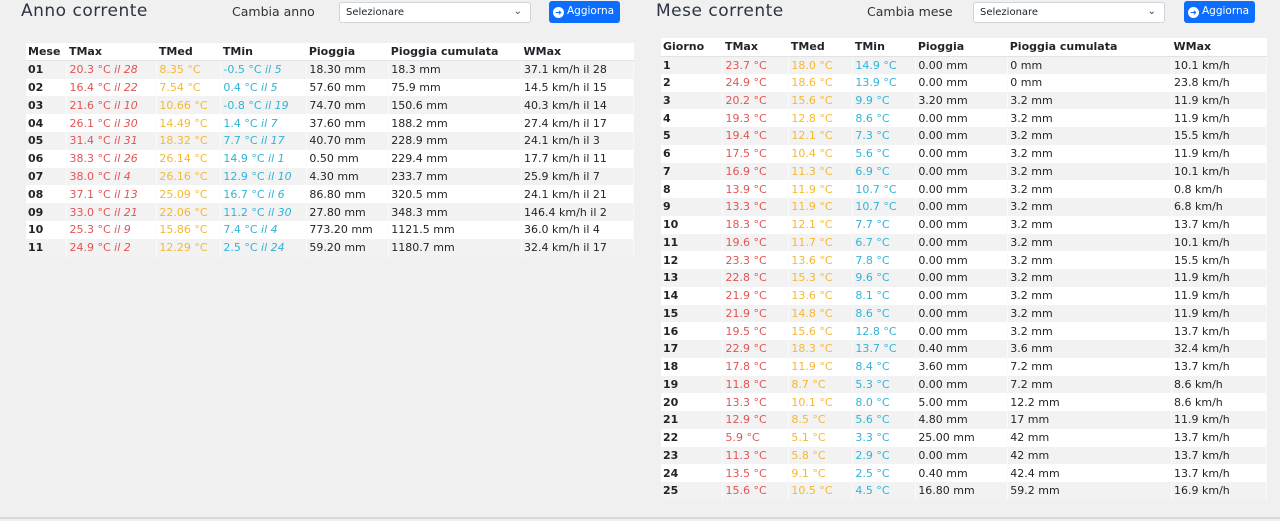 The image size is (1280, 521). Describe the element at coordinates (189, 123) in the screenshot. I see `tmed-cell: 14.49 °C` at that location.